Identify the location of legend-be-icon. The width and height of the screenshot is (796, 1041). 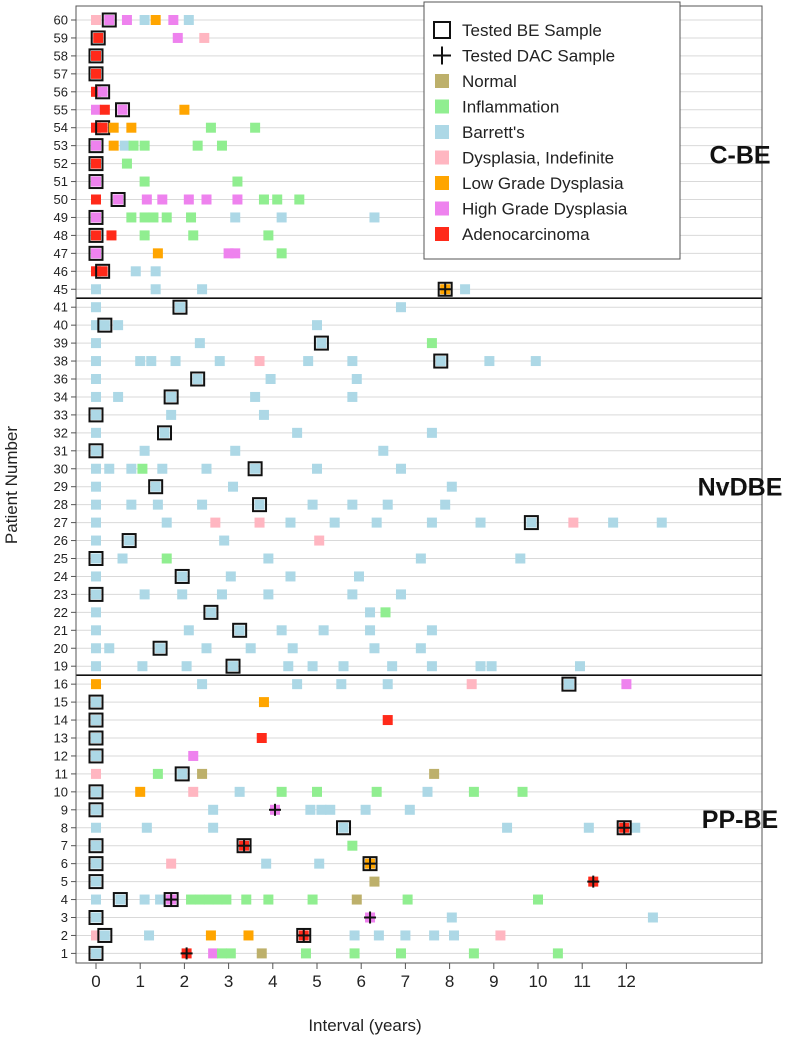
(442, 30).